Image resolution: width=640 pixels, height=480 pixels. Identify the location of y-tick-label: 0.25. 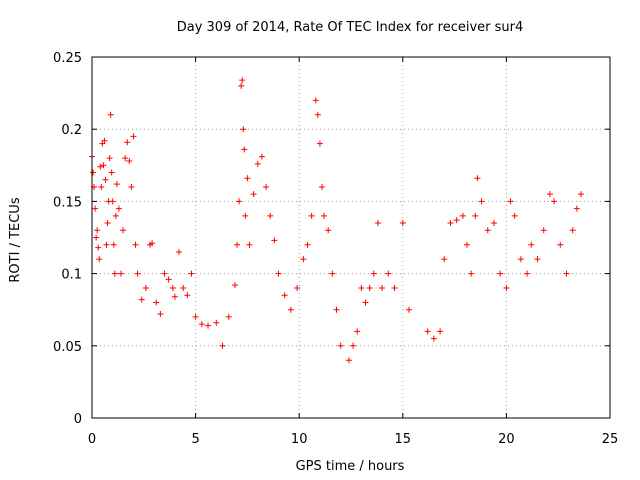
(67, 58).